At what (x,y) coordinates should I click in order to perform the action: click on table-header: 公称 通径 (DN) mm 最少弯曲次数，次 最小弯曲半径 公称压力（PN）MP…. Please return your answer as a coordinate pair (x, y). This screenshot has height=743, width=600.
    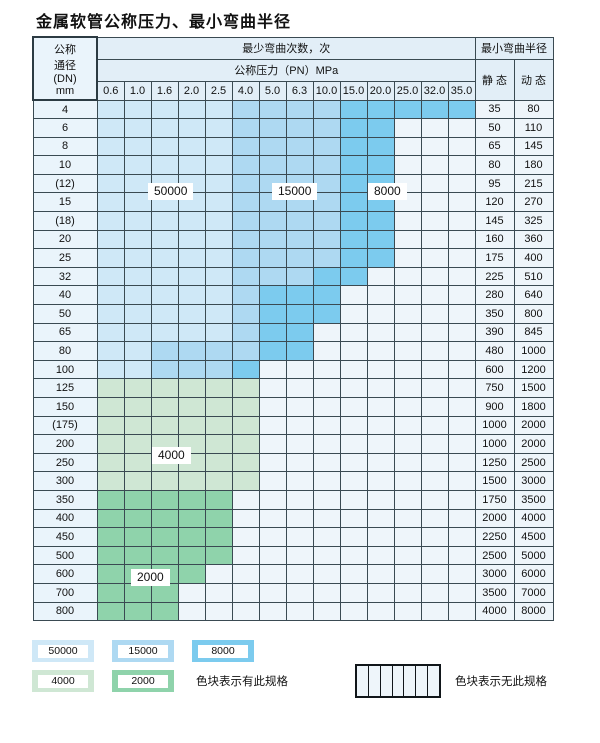
    Looking at the image, I should click on (293, 68).